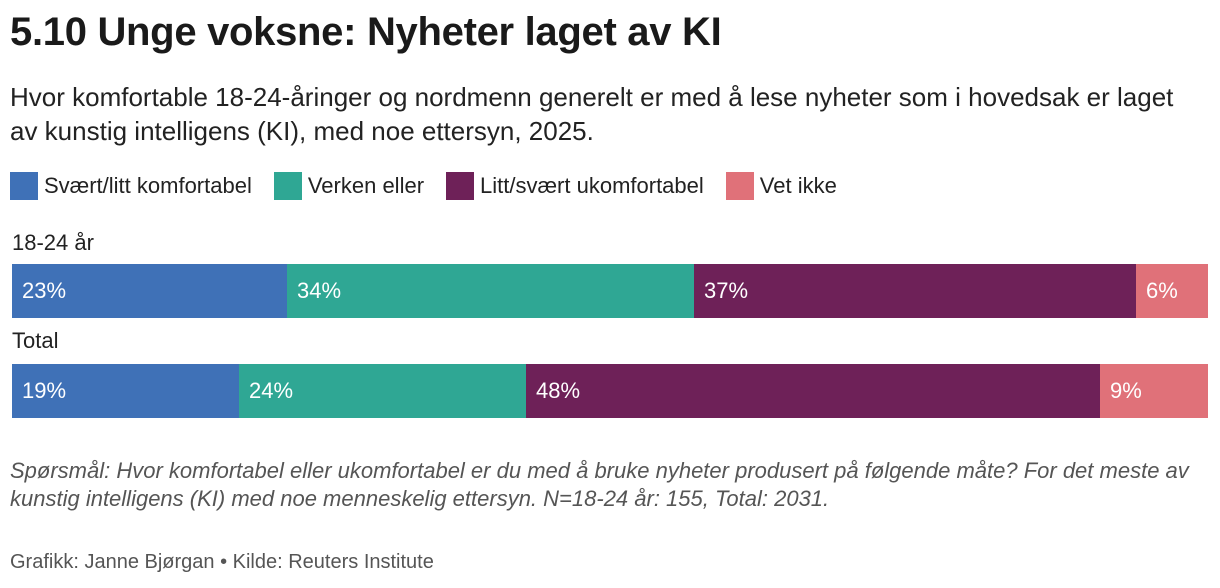 The width and height of the screenshot is (1220, 588). What do you see at coordinates (558, 390) in the screenshot?
I see `data-label-total-uncomfortable: 48%` at bounding box center [558, 390].